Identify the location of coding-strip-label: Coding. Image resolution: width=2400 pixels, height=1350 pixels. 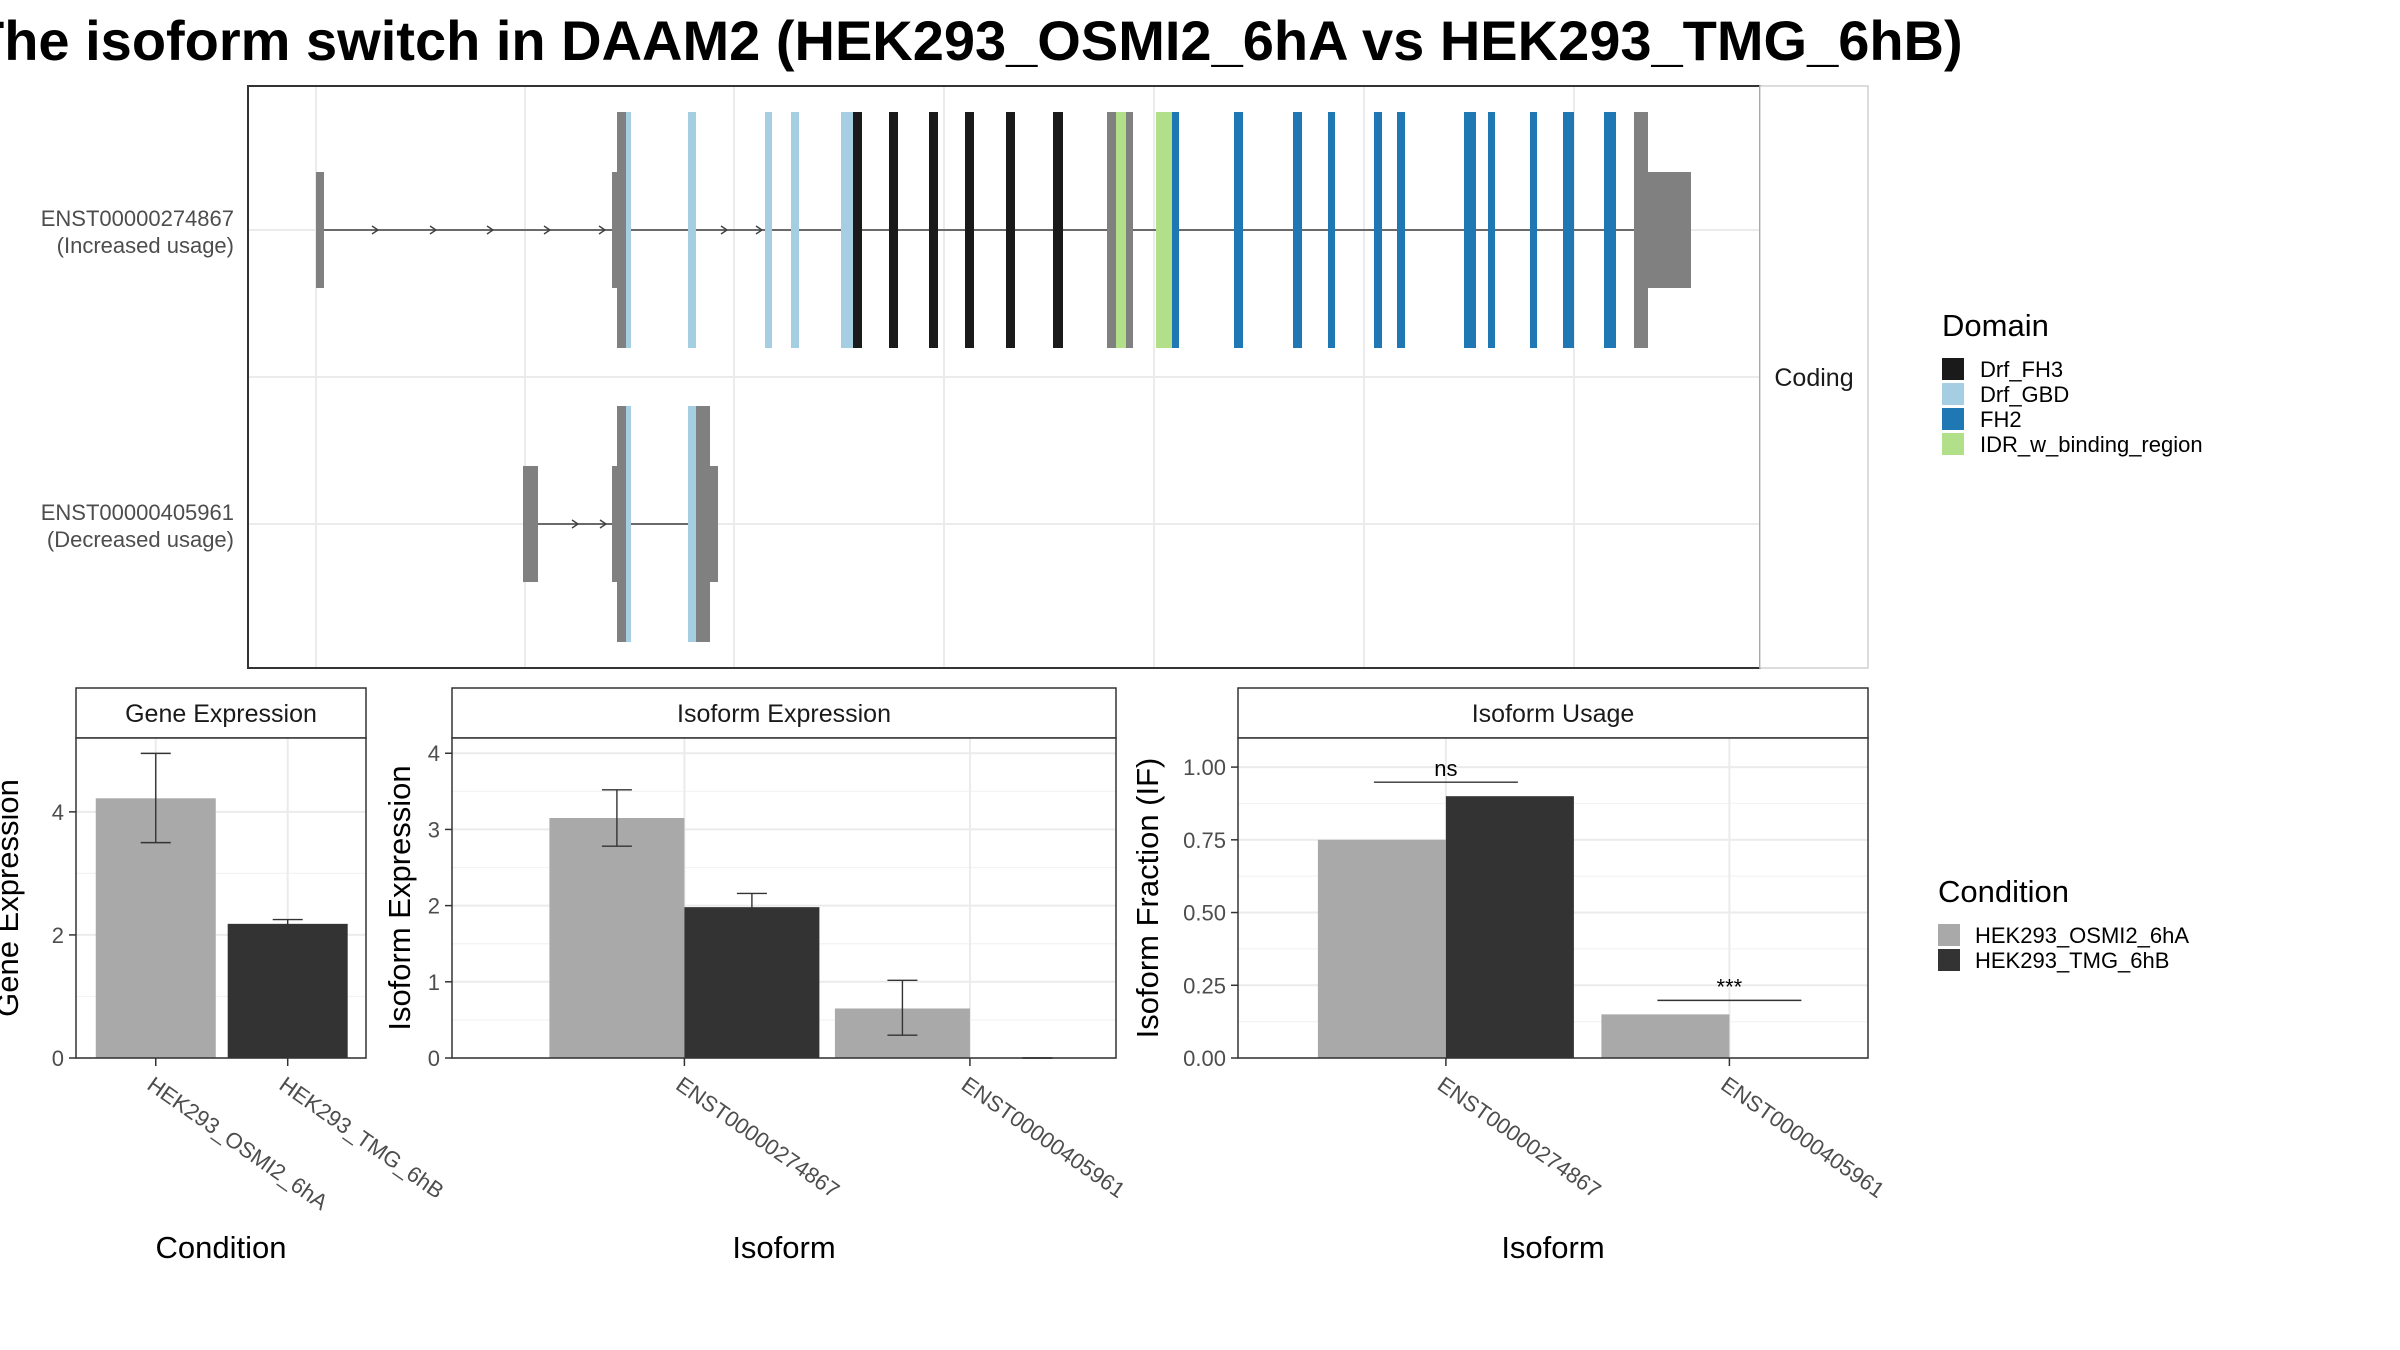
(1813, 378).